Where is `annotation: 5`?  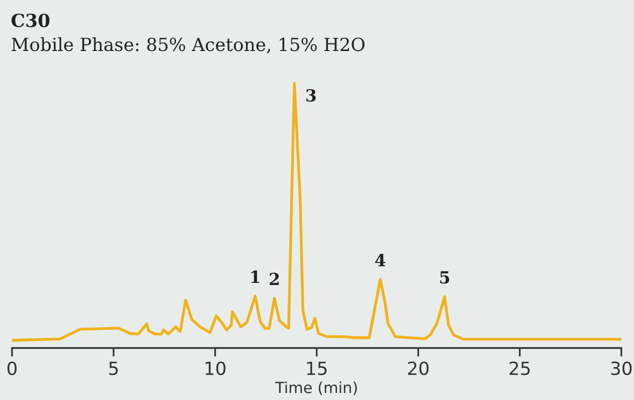
annotation: 5 is located at coordinates (445, 277).